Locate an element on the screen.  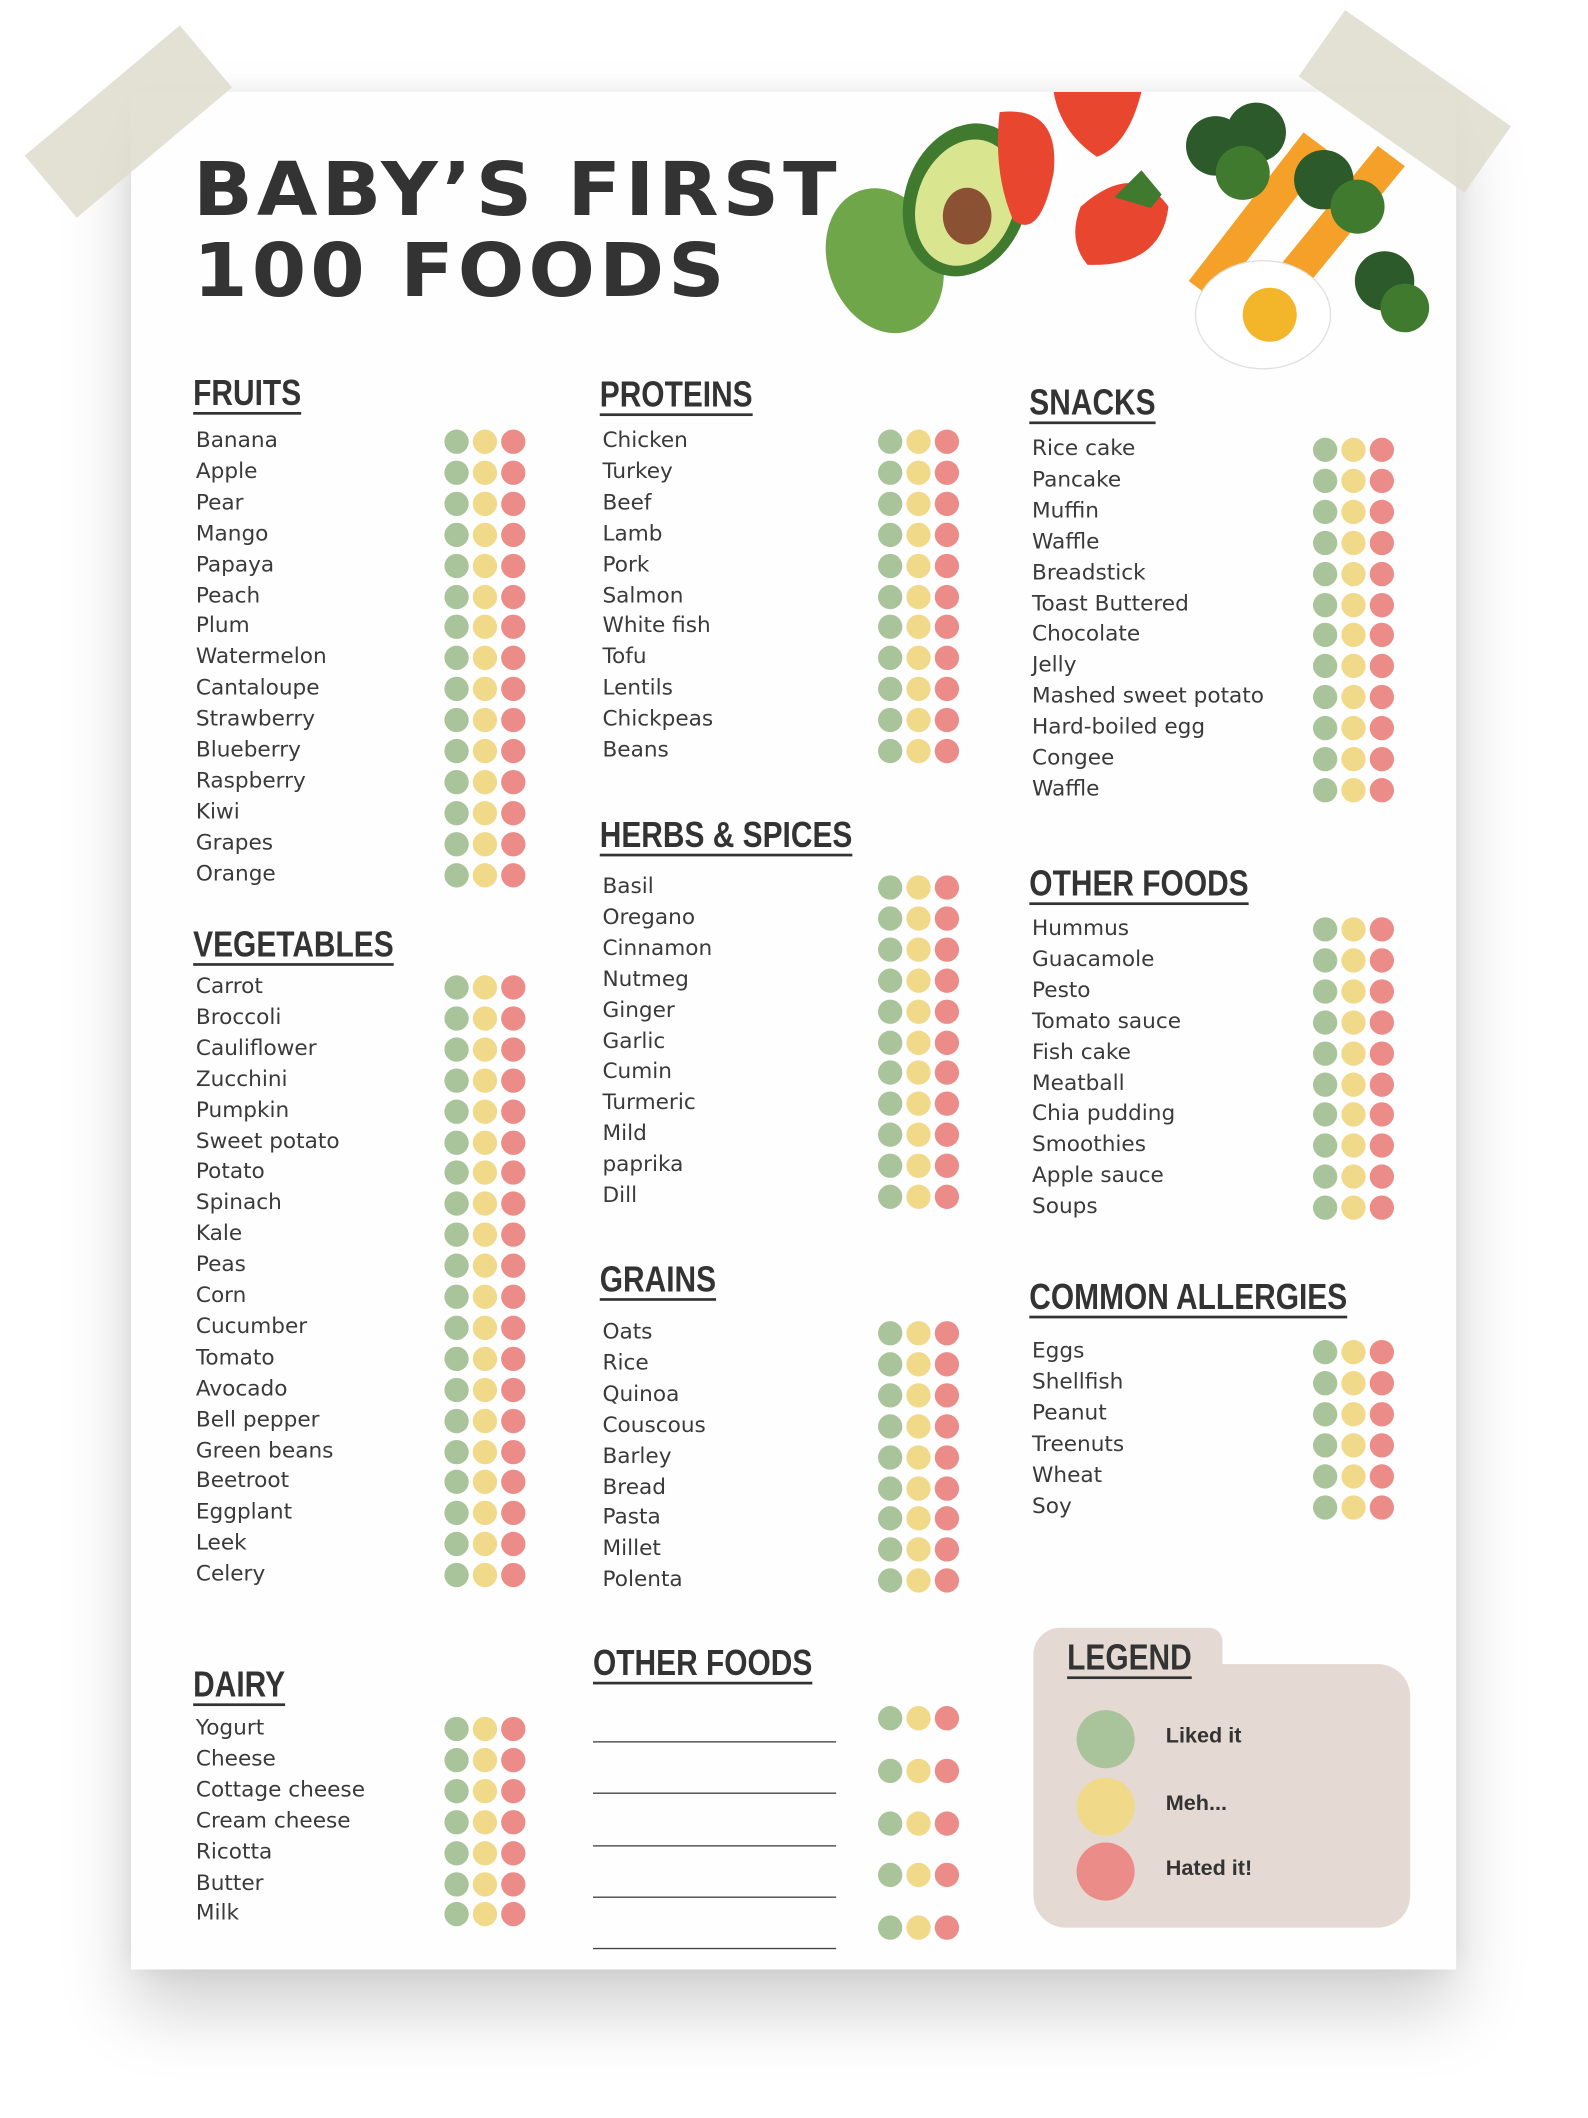
food-item: Basil is located at coordinates (628, 885).